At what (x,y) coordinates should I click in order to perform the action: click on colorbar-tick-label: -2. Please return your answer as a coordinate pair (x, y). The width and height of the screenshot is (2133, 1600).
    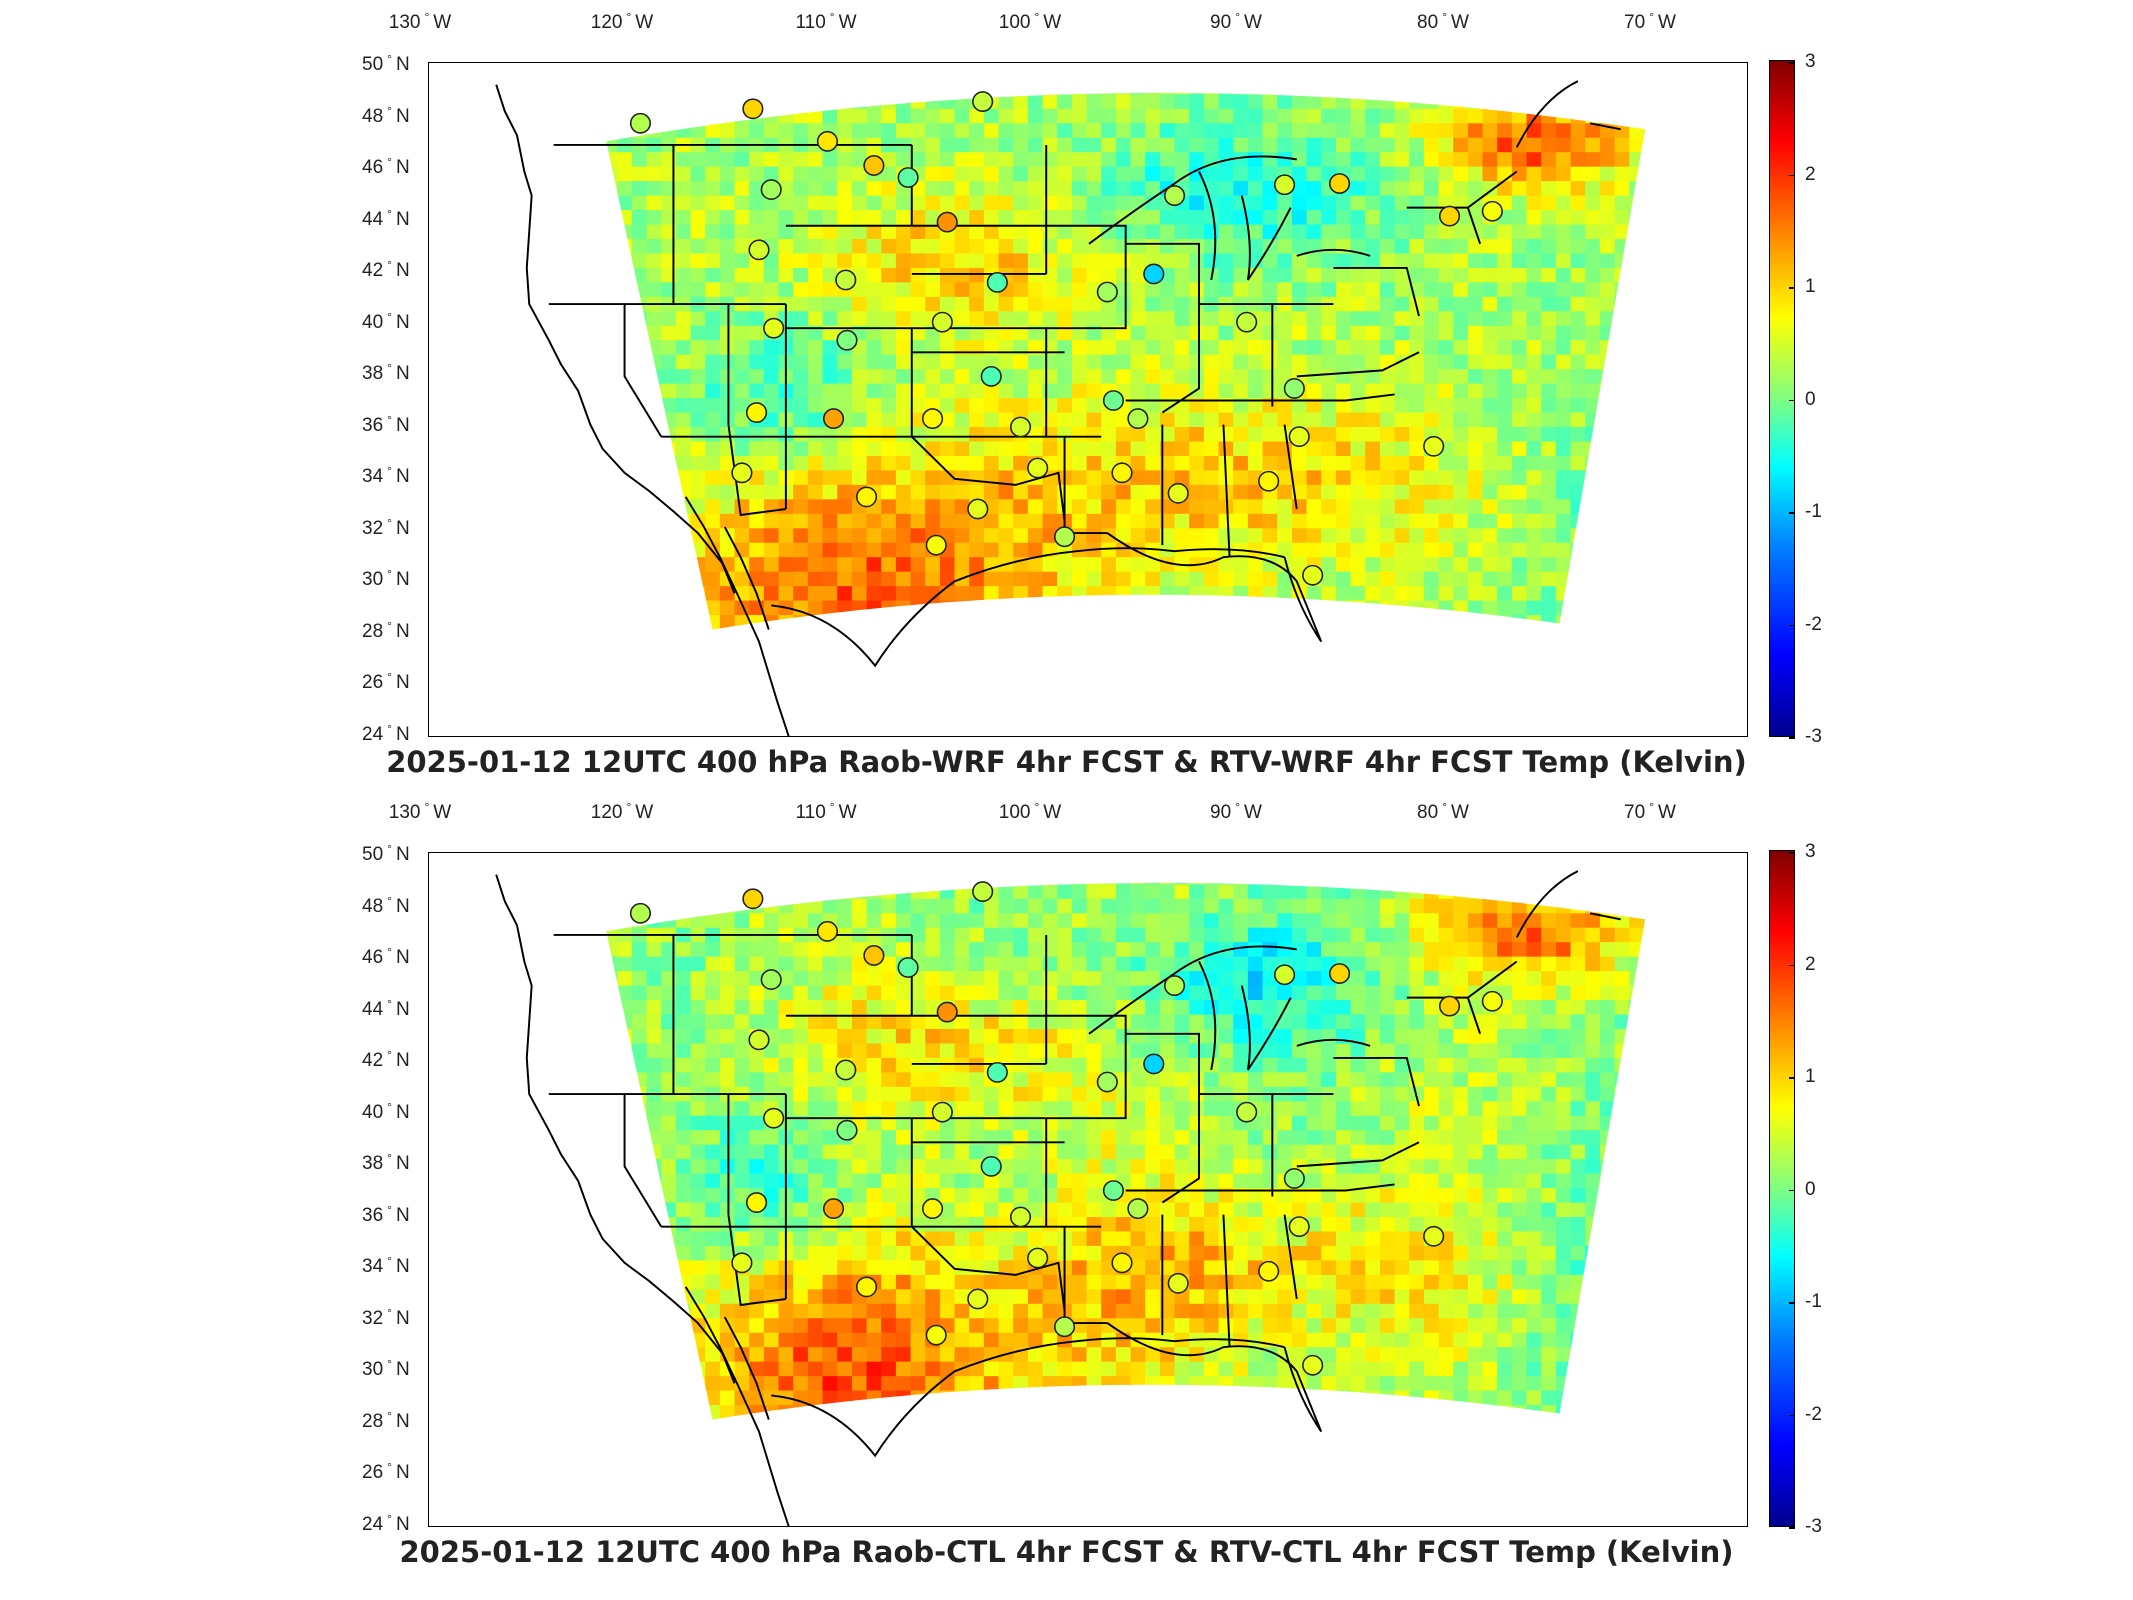
    Looking at the image, I should click on (1813, 624).